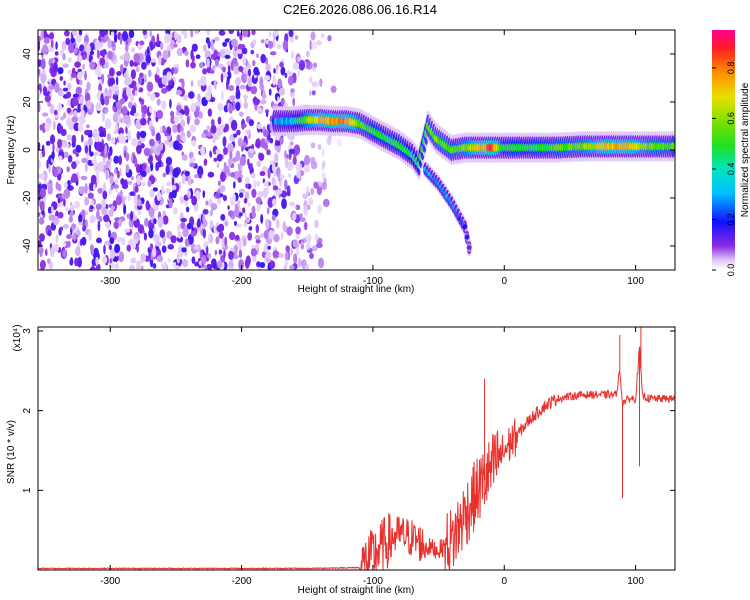  What do you see at coordinates (731, 118) in the screenshot?
I see `colorbar-tick-label: 0.6` at bounding box center [731, 118].